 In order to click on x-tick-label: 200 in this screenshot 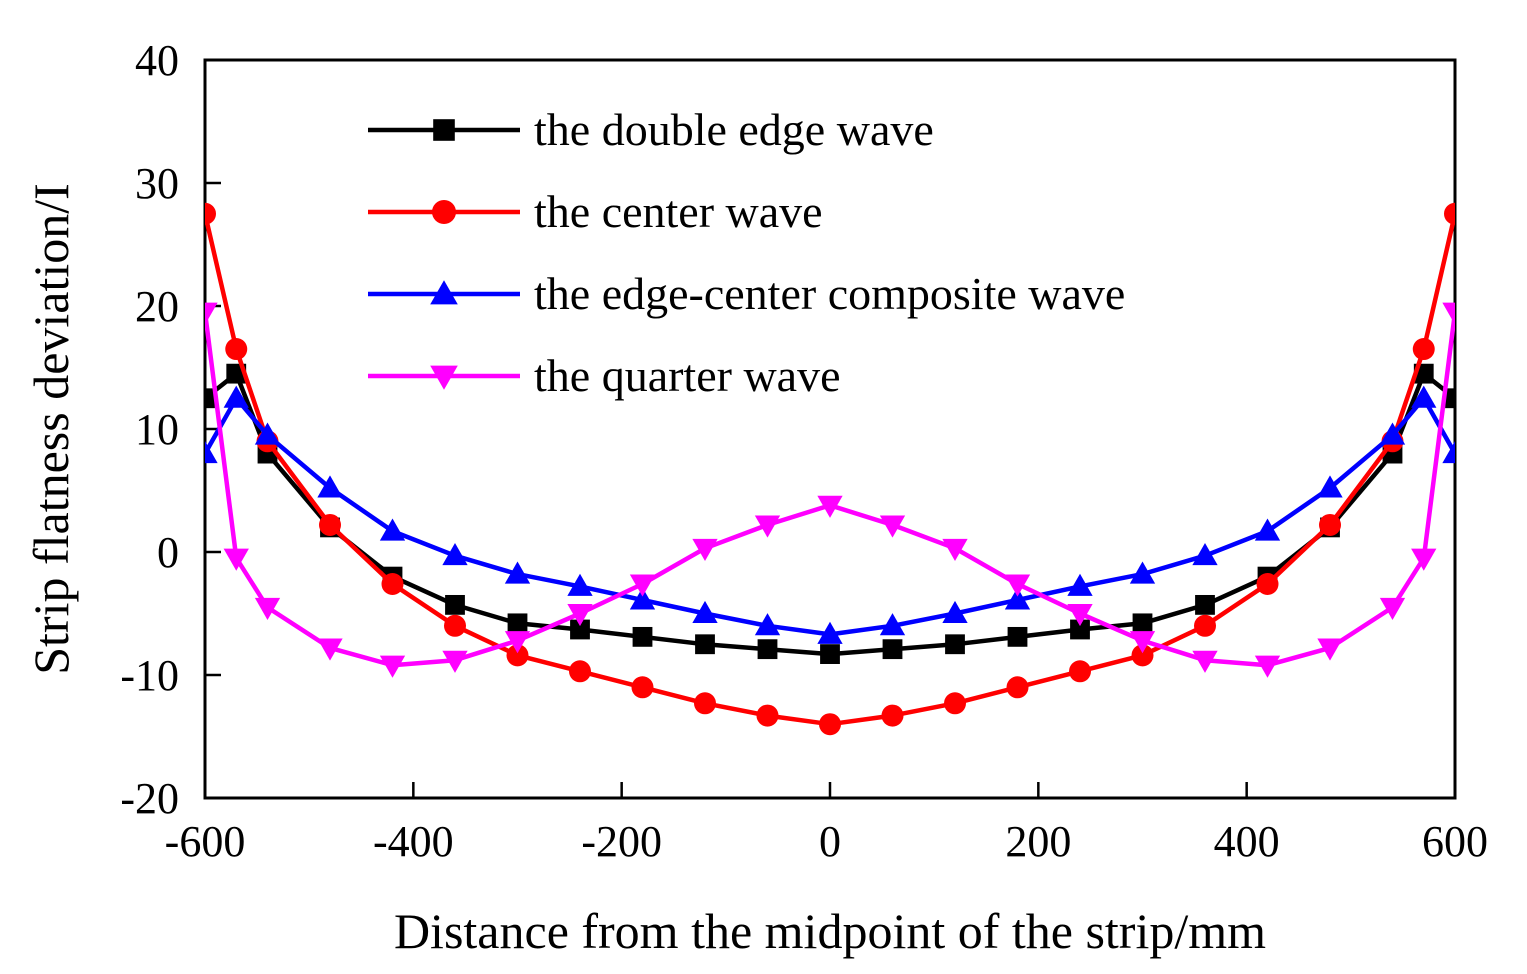, I will do `click(1038, 841)`.